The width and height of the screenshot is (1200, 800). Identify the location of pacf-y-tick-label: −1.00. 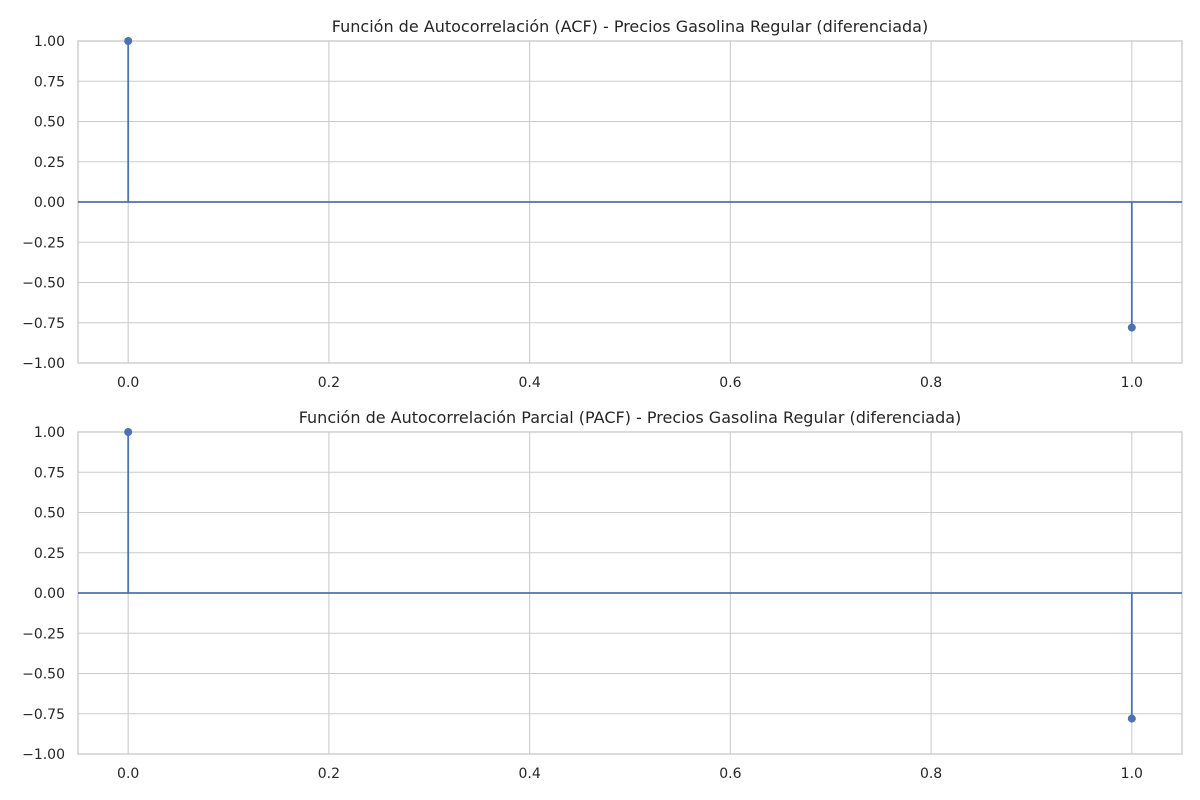
(43, 755).